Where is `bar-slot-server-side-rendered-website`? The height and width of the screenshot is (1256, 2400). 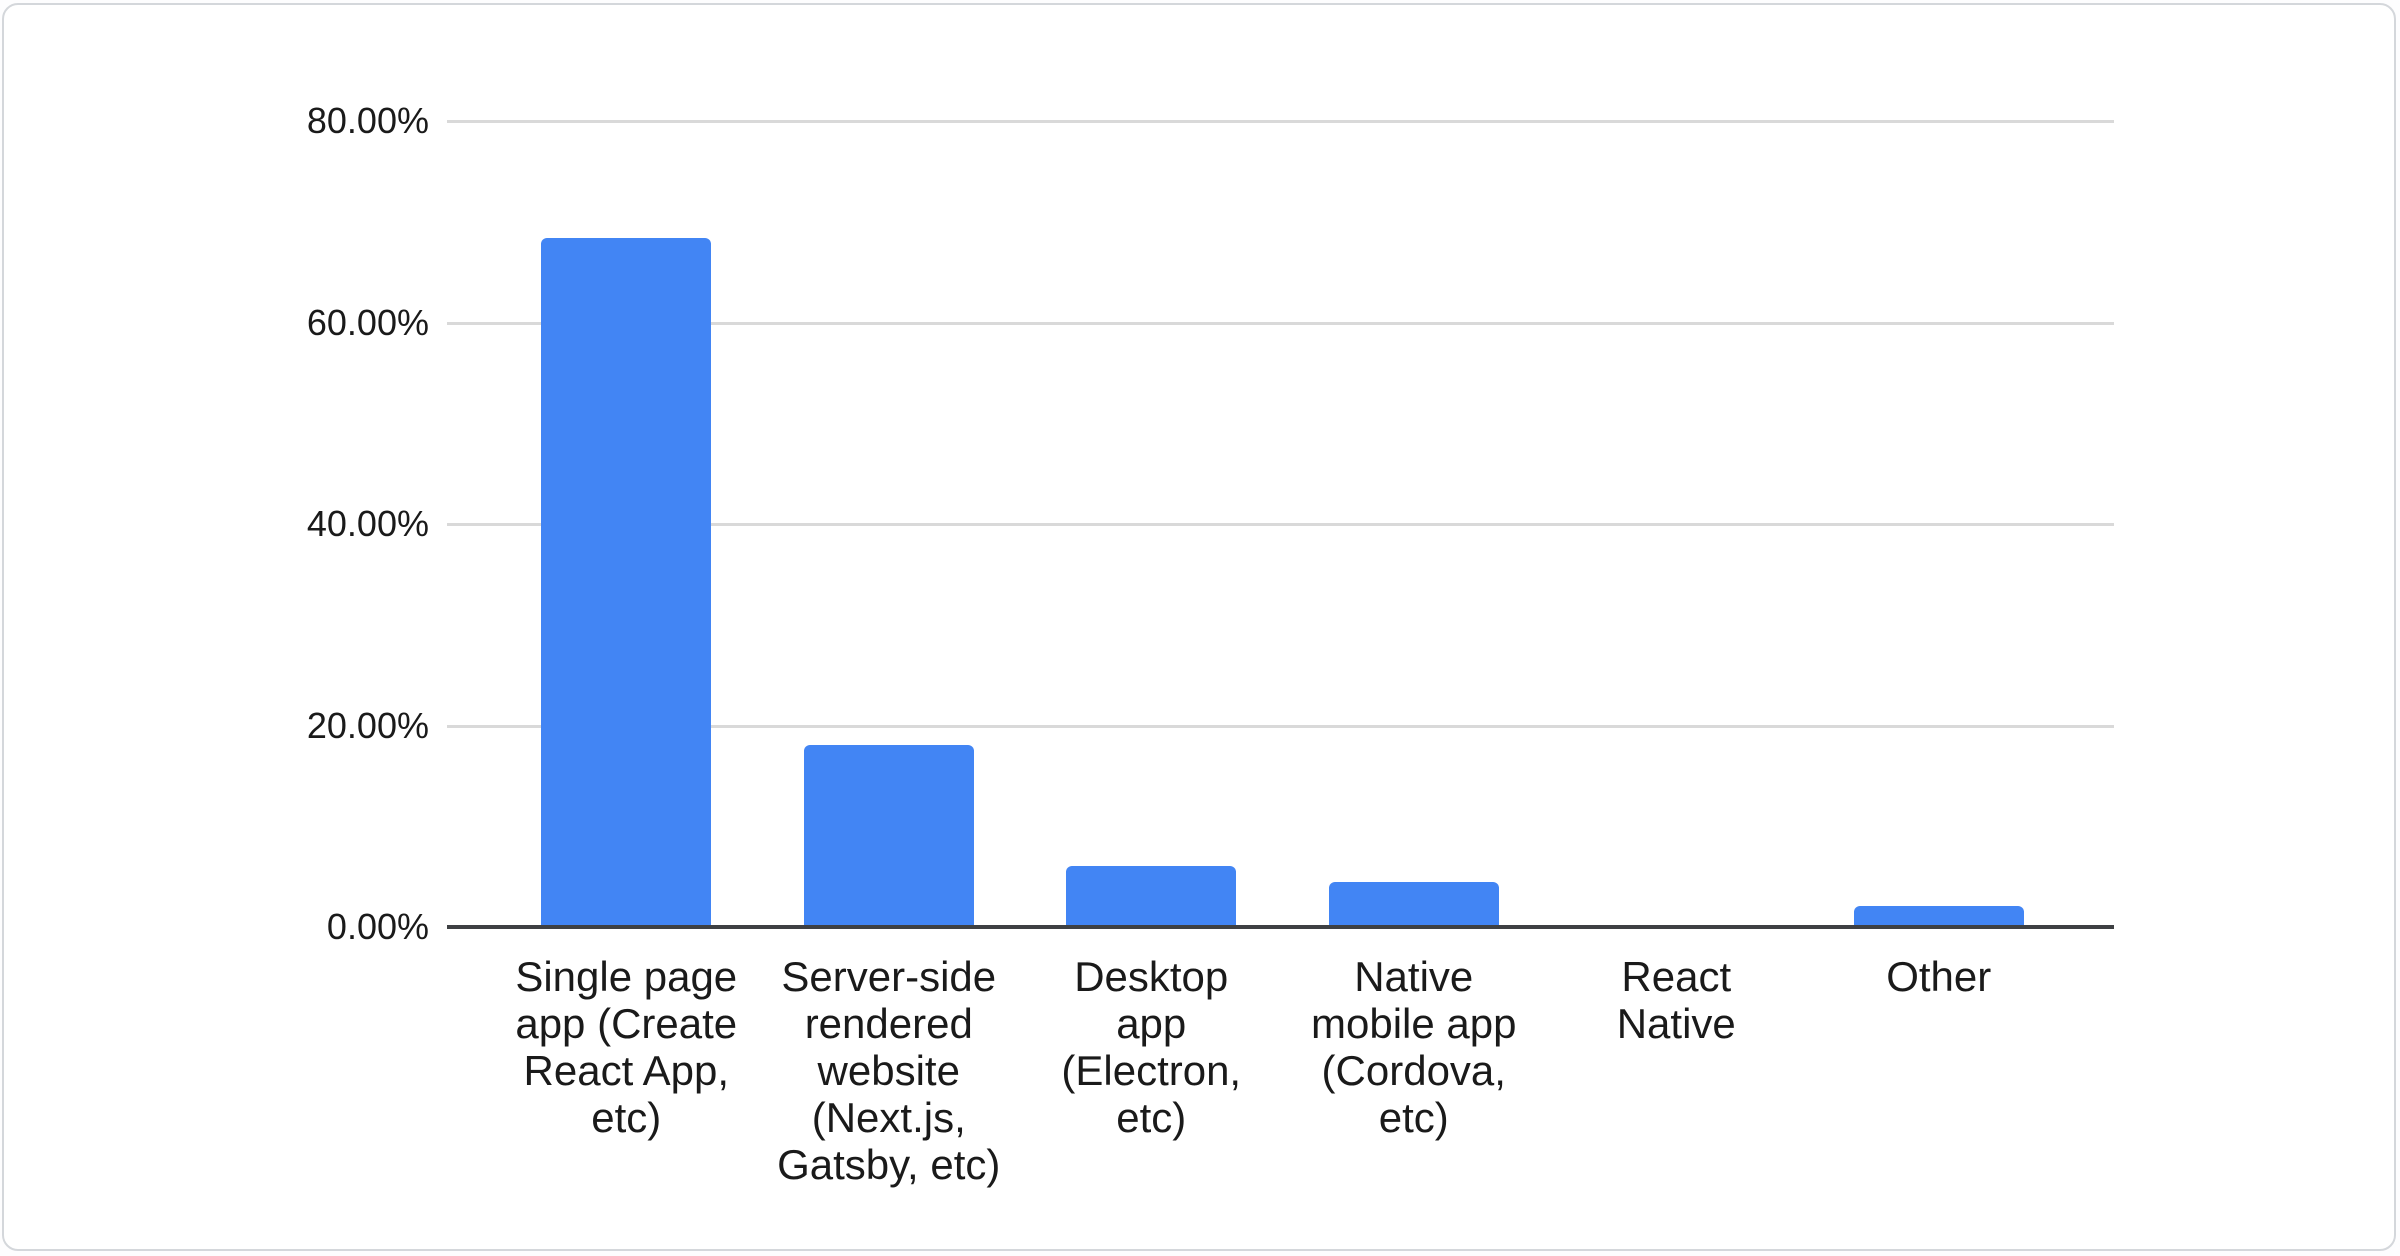
bar-slot-server-side-rendered-website is located at coordinates (889, 524).